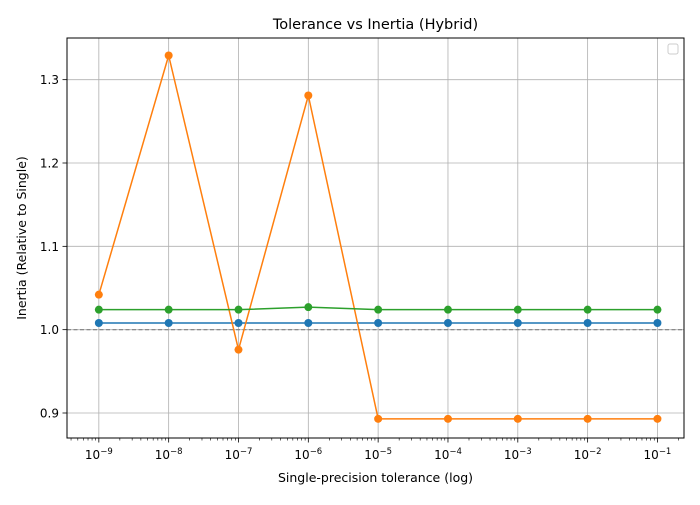 The image size is (700, 505). I want to click on x-tick-label: 10⁻⁷, so click(239, 454).